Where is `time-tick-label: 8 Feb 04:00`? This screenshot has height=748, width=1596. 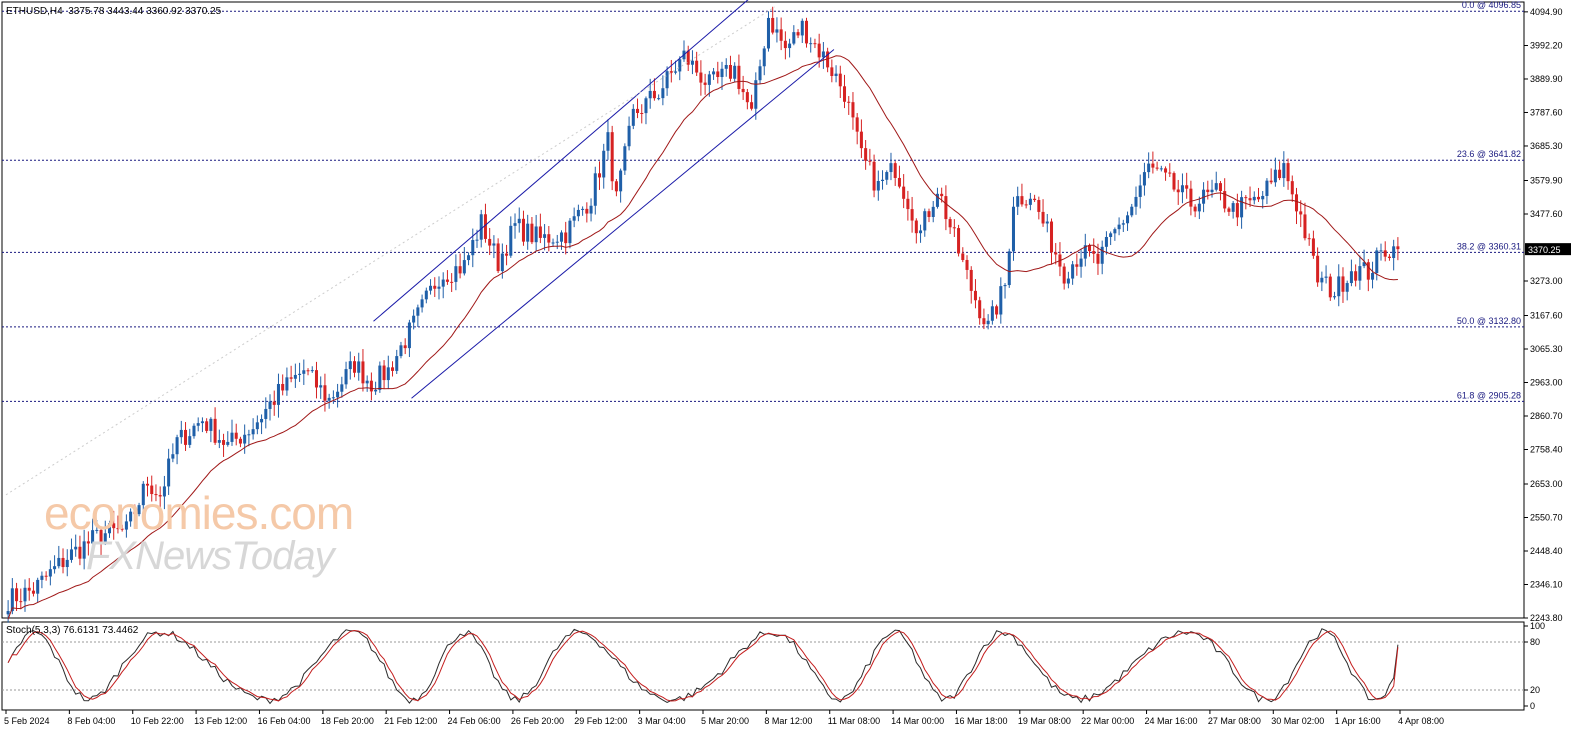
time-tick-label: 8 Feb 04:00 is located at coordinates (91, 721).